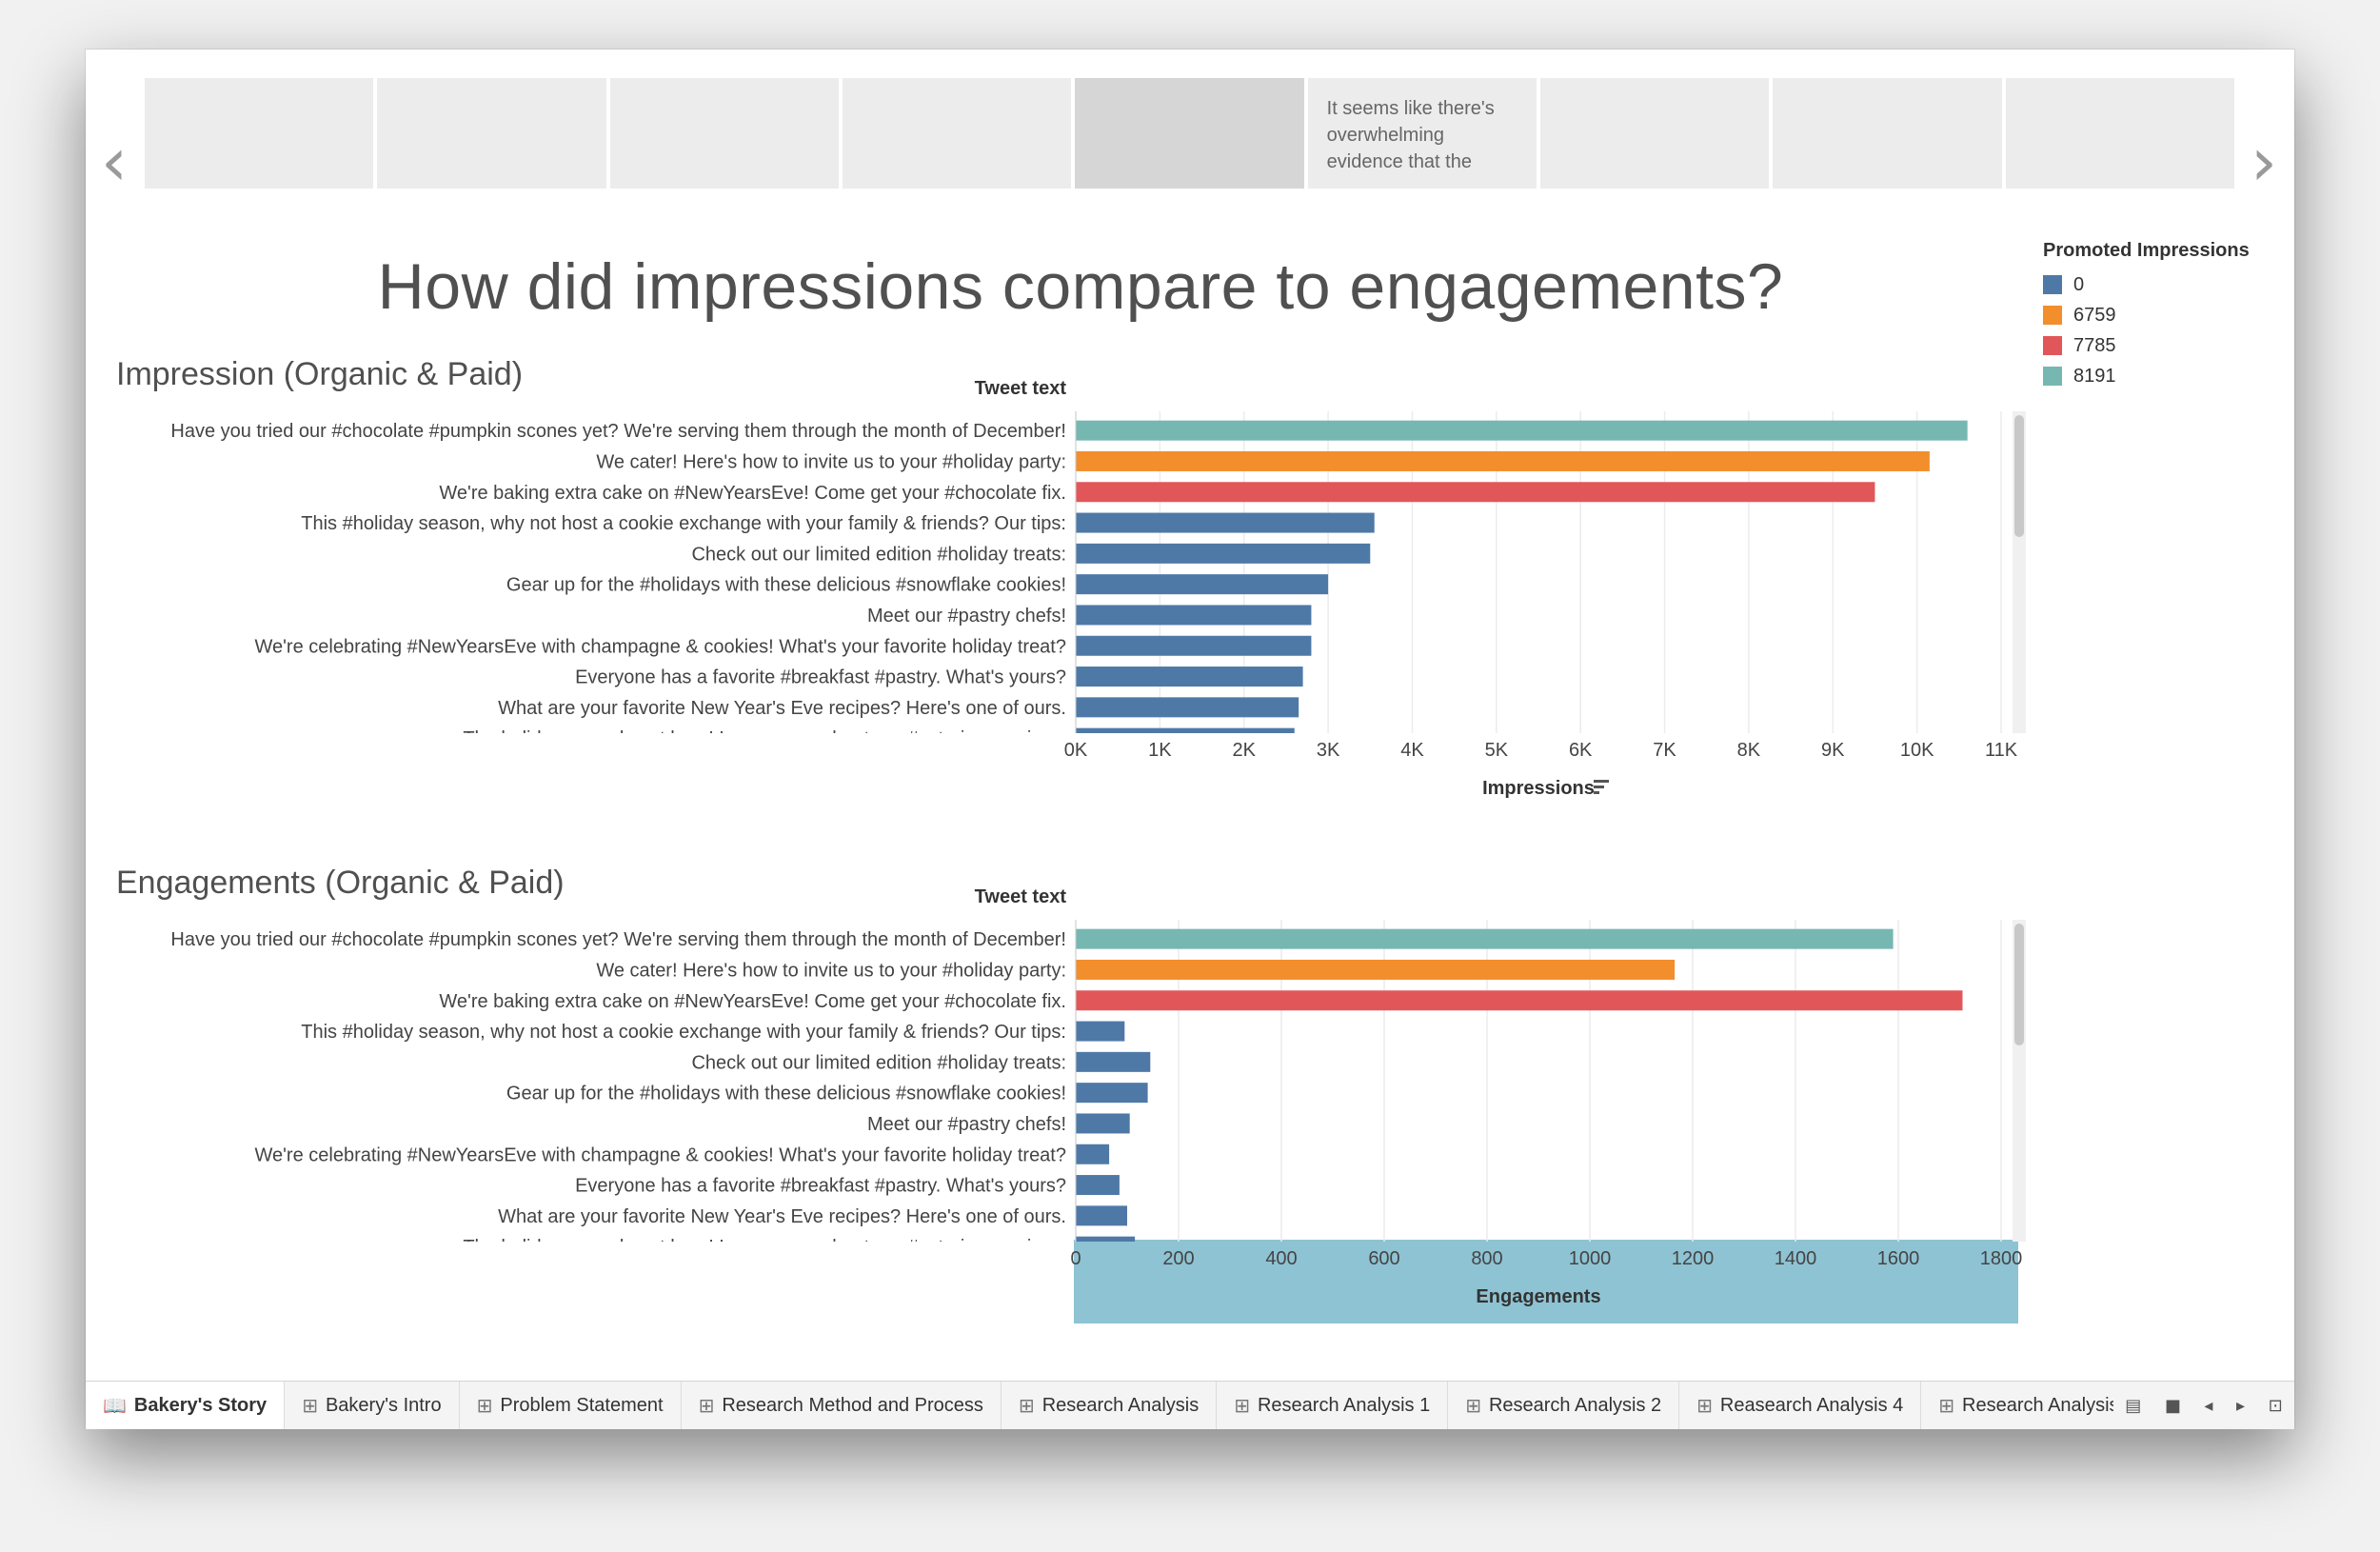  I want to click on x-axis-label: Impressions, so click(1538, 788).